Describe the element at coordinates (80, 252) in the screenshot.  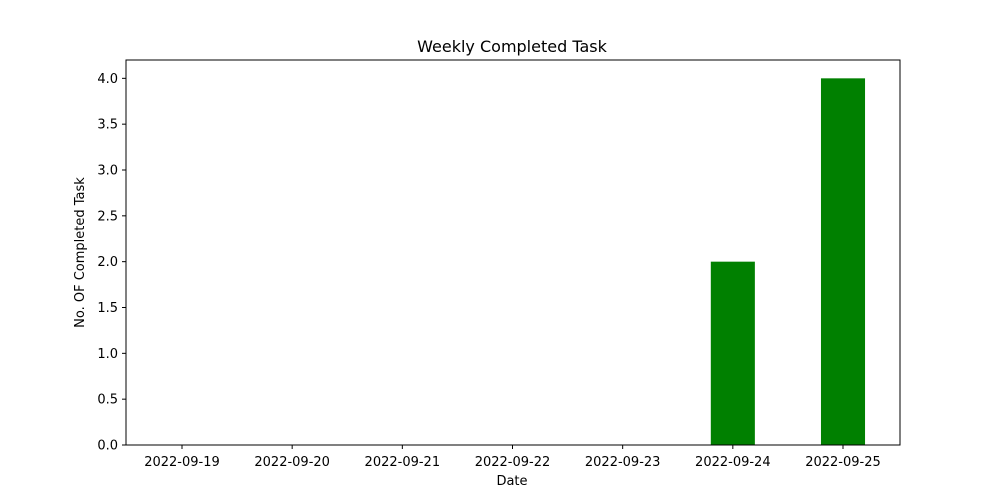
I see `y-axis-label: No. OF Completed Task` at that location.